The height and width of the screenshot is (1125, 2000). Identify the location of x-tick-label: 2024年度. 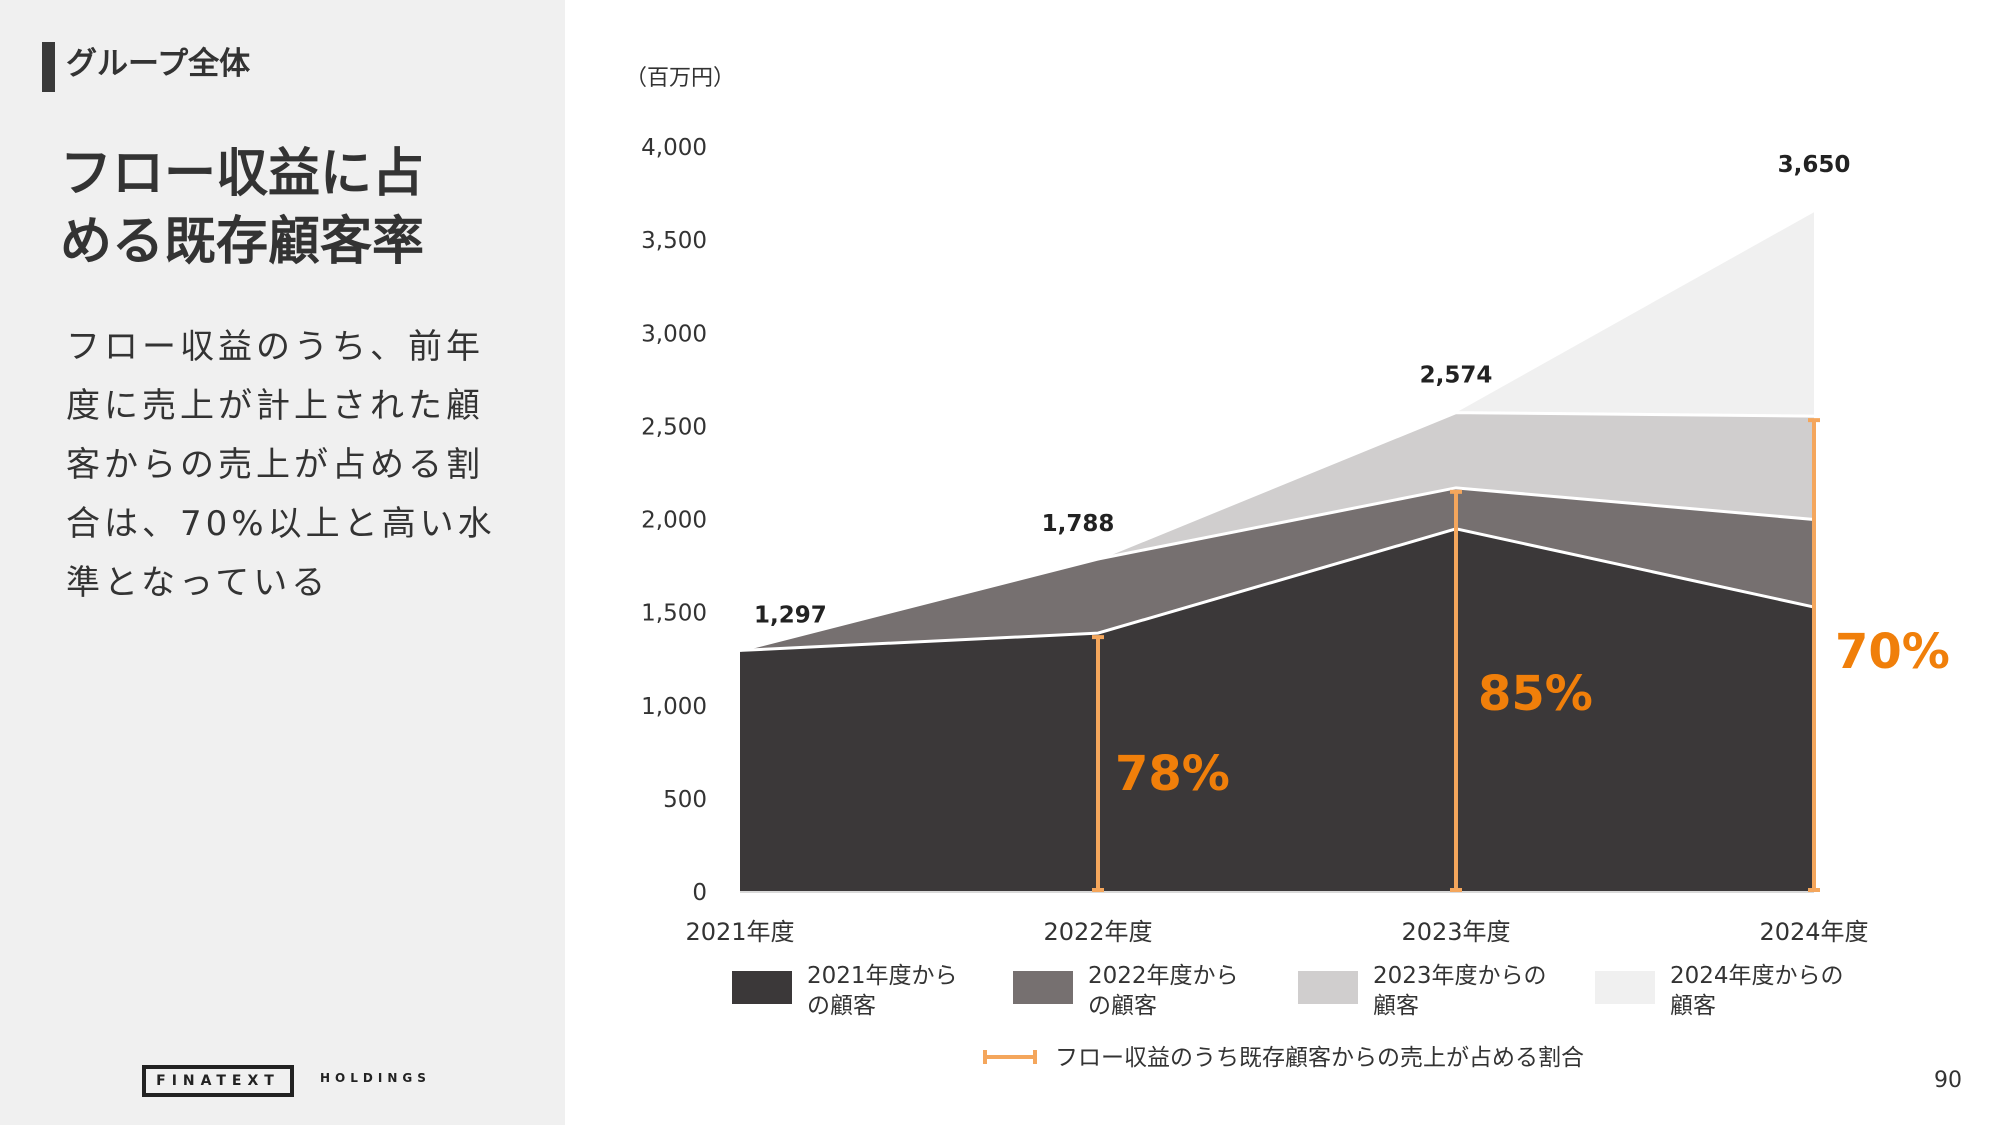
(1813, 932).